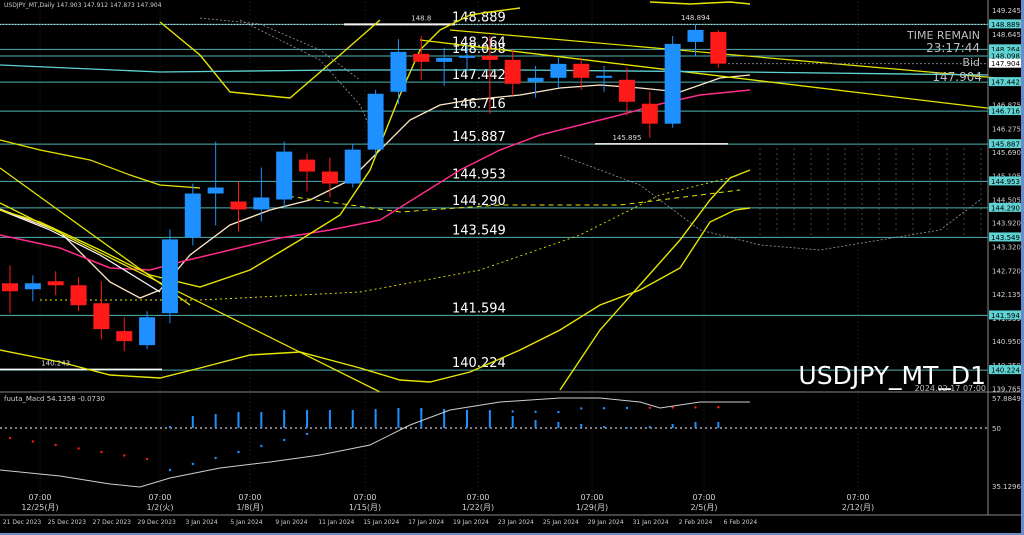 This screenshot has width=1024, height=535. I want to click on price-tick: 139.765, so click(1006, 389).